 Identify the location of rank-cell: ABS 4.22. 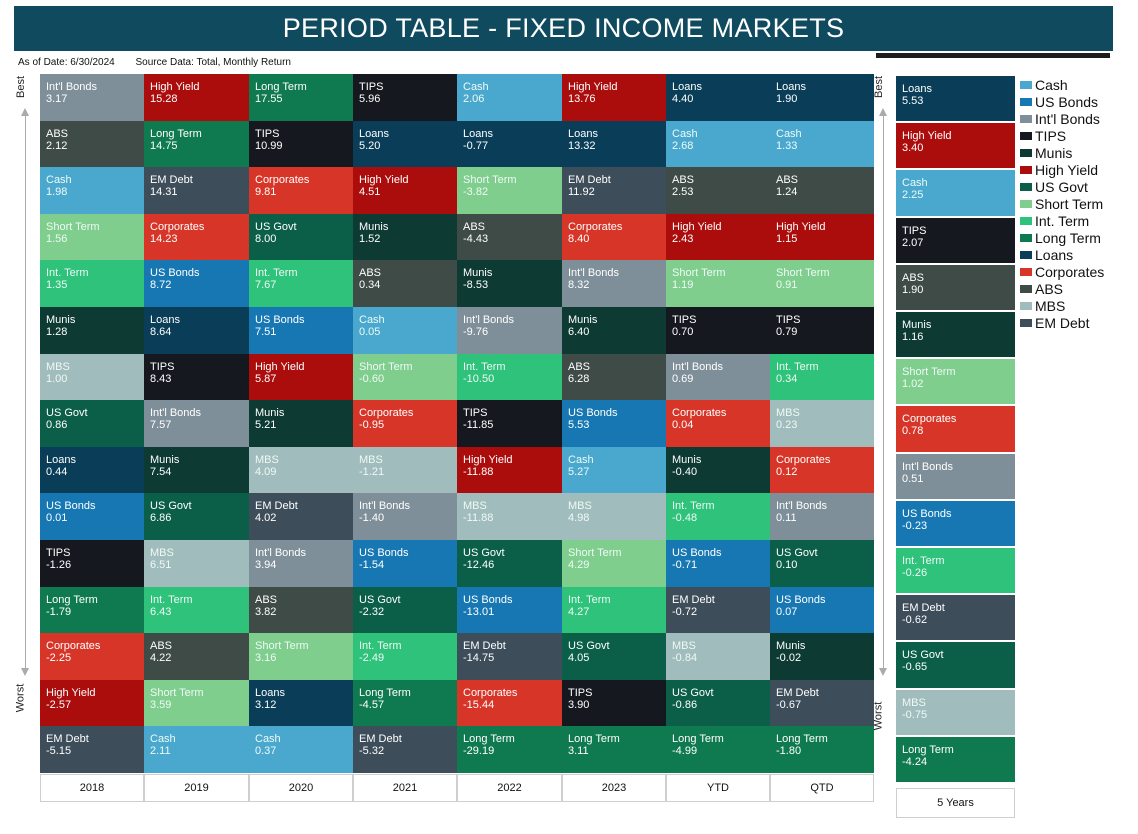
(196, 656).